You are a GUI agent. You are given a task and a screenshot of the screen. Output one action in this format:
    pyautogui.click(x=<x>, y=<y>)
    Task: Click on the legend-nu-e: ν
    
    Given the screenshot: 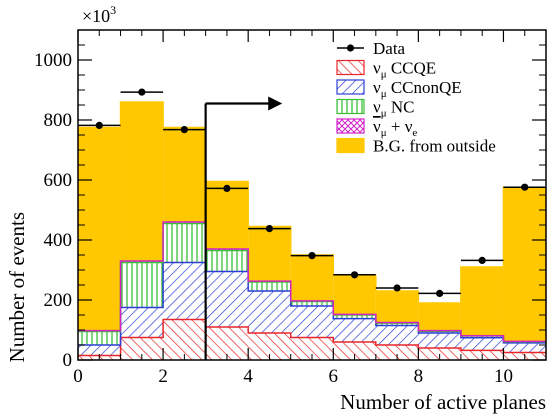 What is the action you would take?
    pyautogui.click(x=409, y=126)
    